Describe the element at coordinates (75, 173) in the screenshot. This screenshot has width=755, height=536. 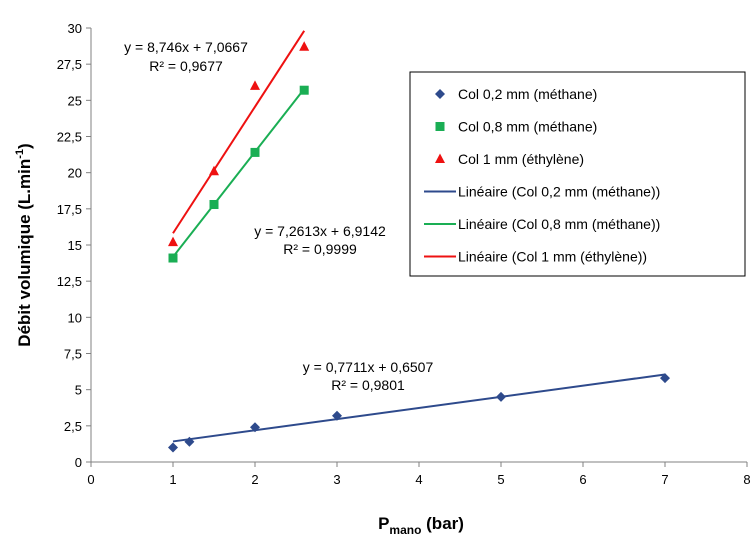
I see `y-tick-label: 20` at that location.